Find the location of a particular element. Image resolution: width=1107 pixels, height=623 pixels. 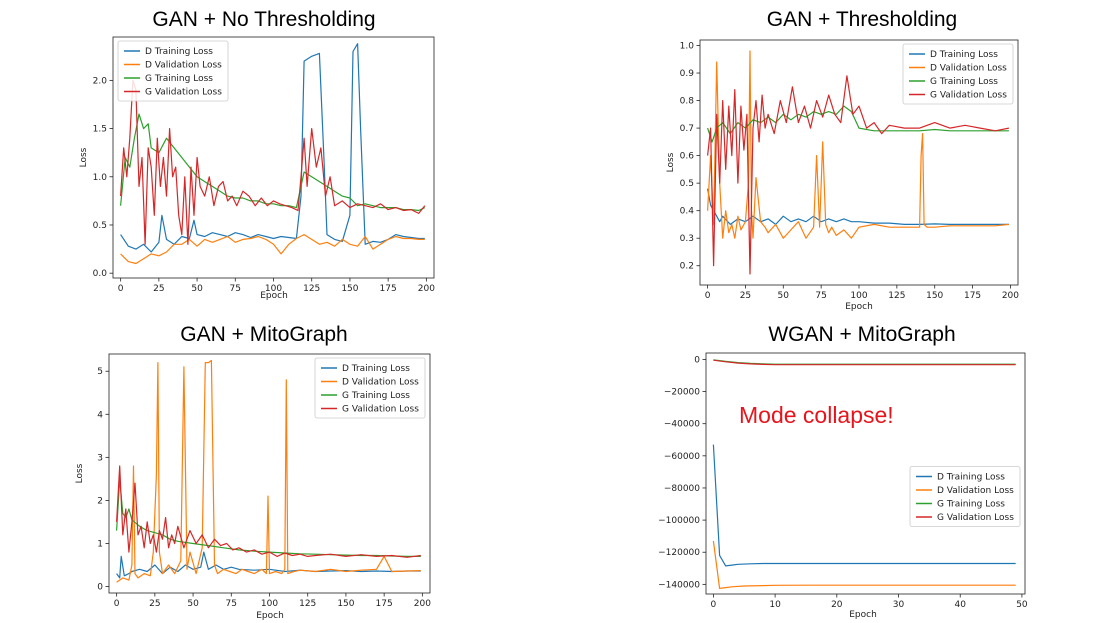

y-tick-label: −20000 is located at coordinates (682, 393).